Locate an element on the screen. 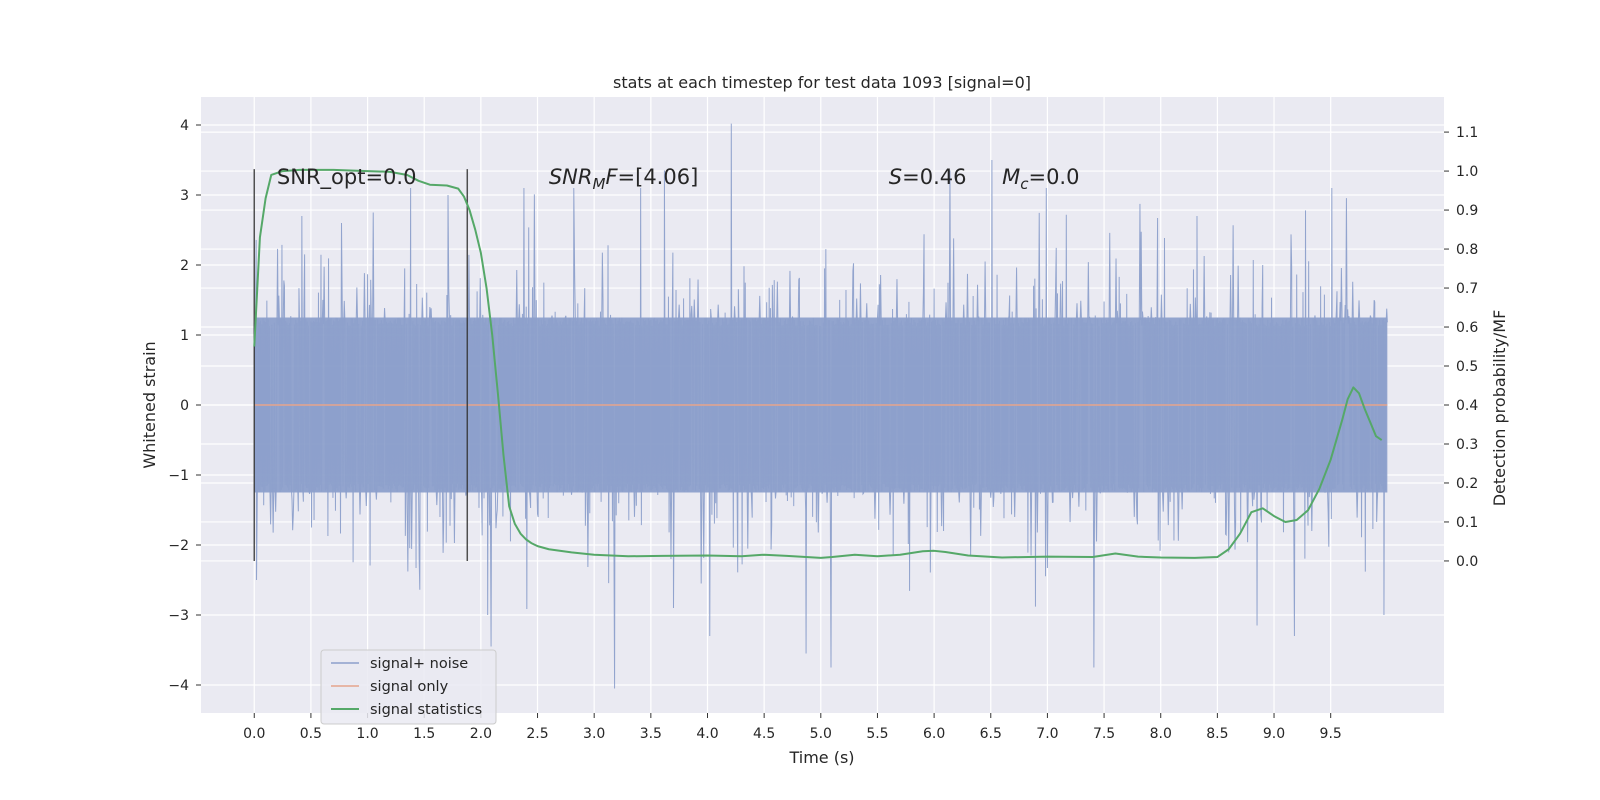  y-tick-label: 1 is located at coordinates (184, 336).